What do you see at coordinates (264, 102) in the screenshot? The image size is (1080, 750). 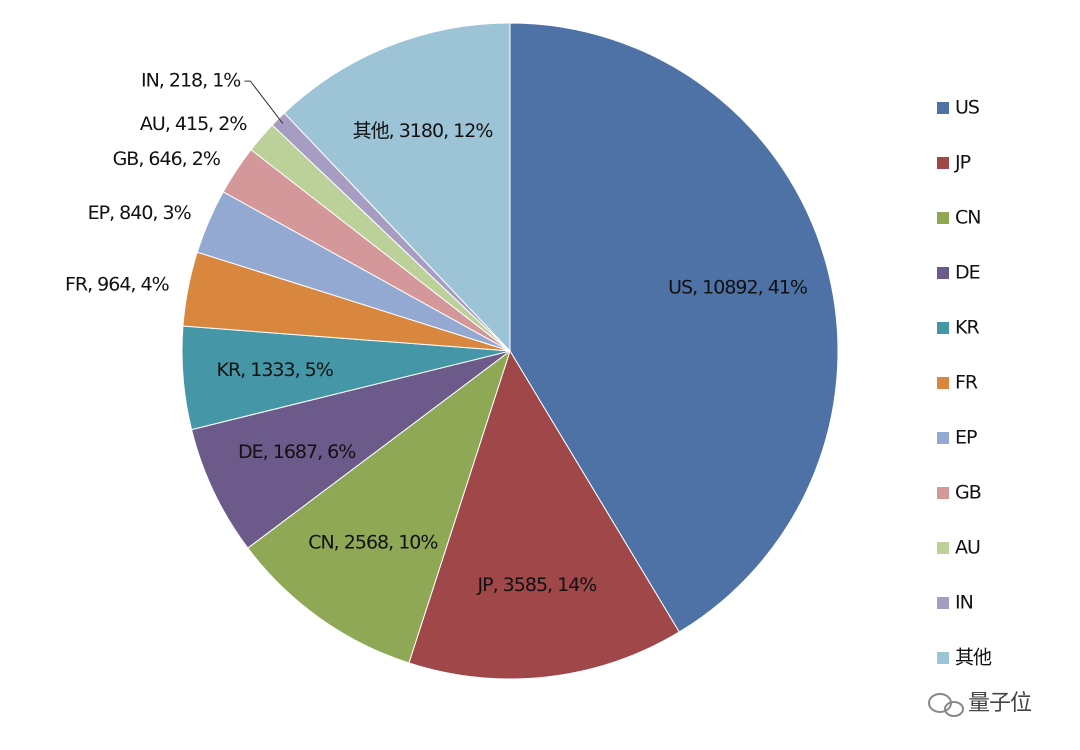 I see `leader-line` at bounding box center [264, 102].